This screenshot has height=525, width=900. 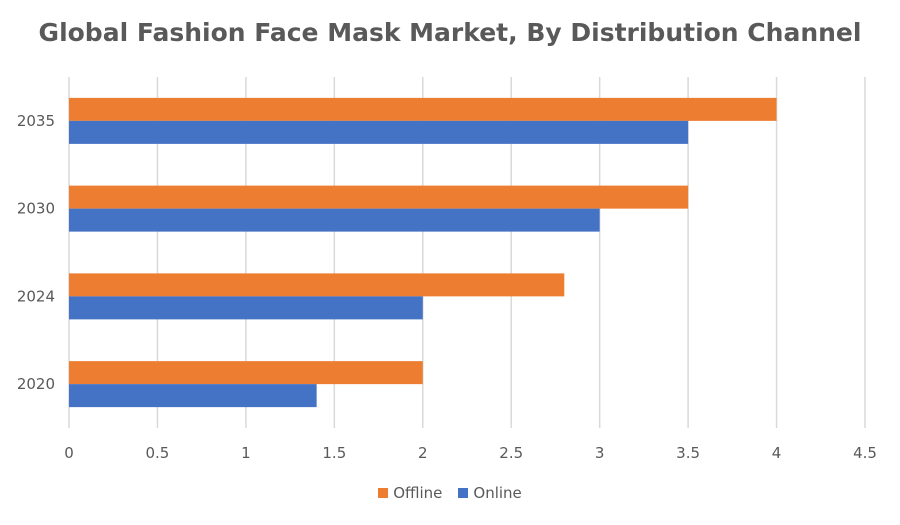 What do you see at coordinates (317, 285) in the screenshot?
I see `bar-offline-2024` at bounding box center [317, 285].